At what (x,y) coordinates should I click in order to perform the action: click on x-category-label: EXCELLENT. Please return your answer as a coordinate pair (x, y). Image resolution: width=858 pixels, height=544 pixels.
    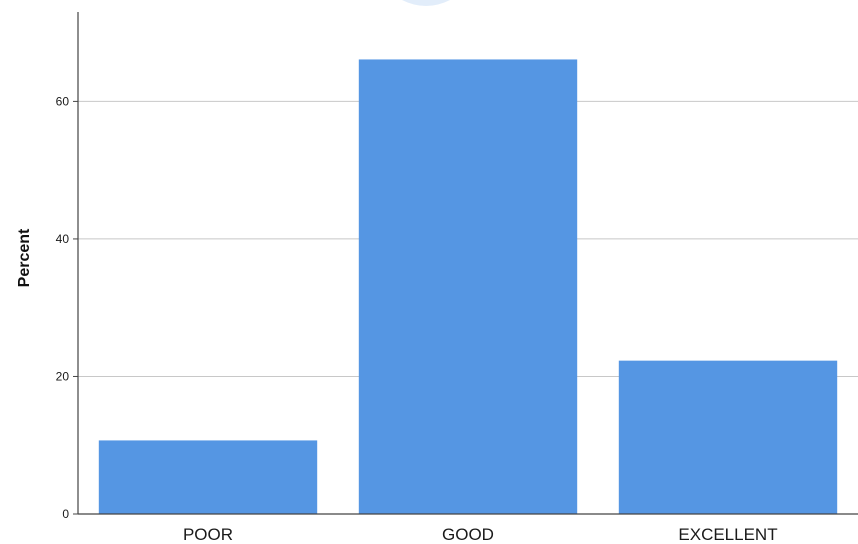
    Looking at the image, I should click on (727, 534).